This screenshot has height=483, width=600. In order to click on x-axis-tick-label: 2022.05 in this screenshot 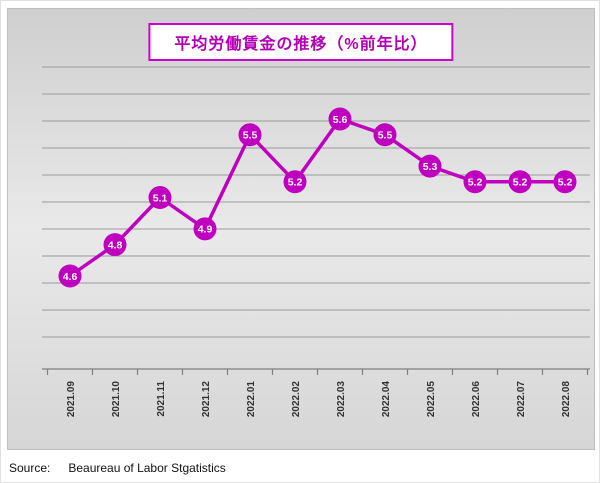, I will do `click(431, 399)`.